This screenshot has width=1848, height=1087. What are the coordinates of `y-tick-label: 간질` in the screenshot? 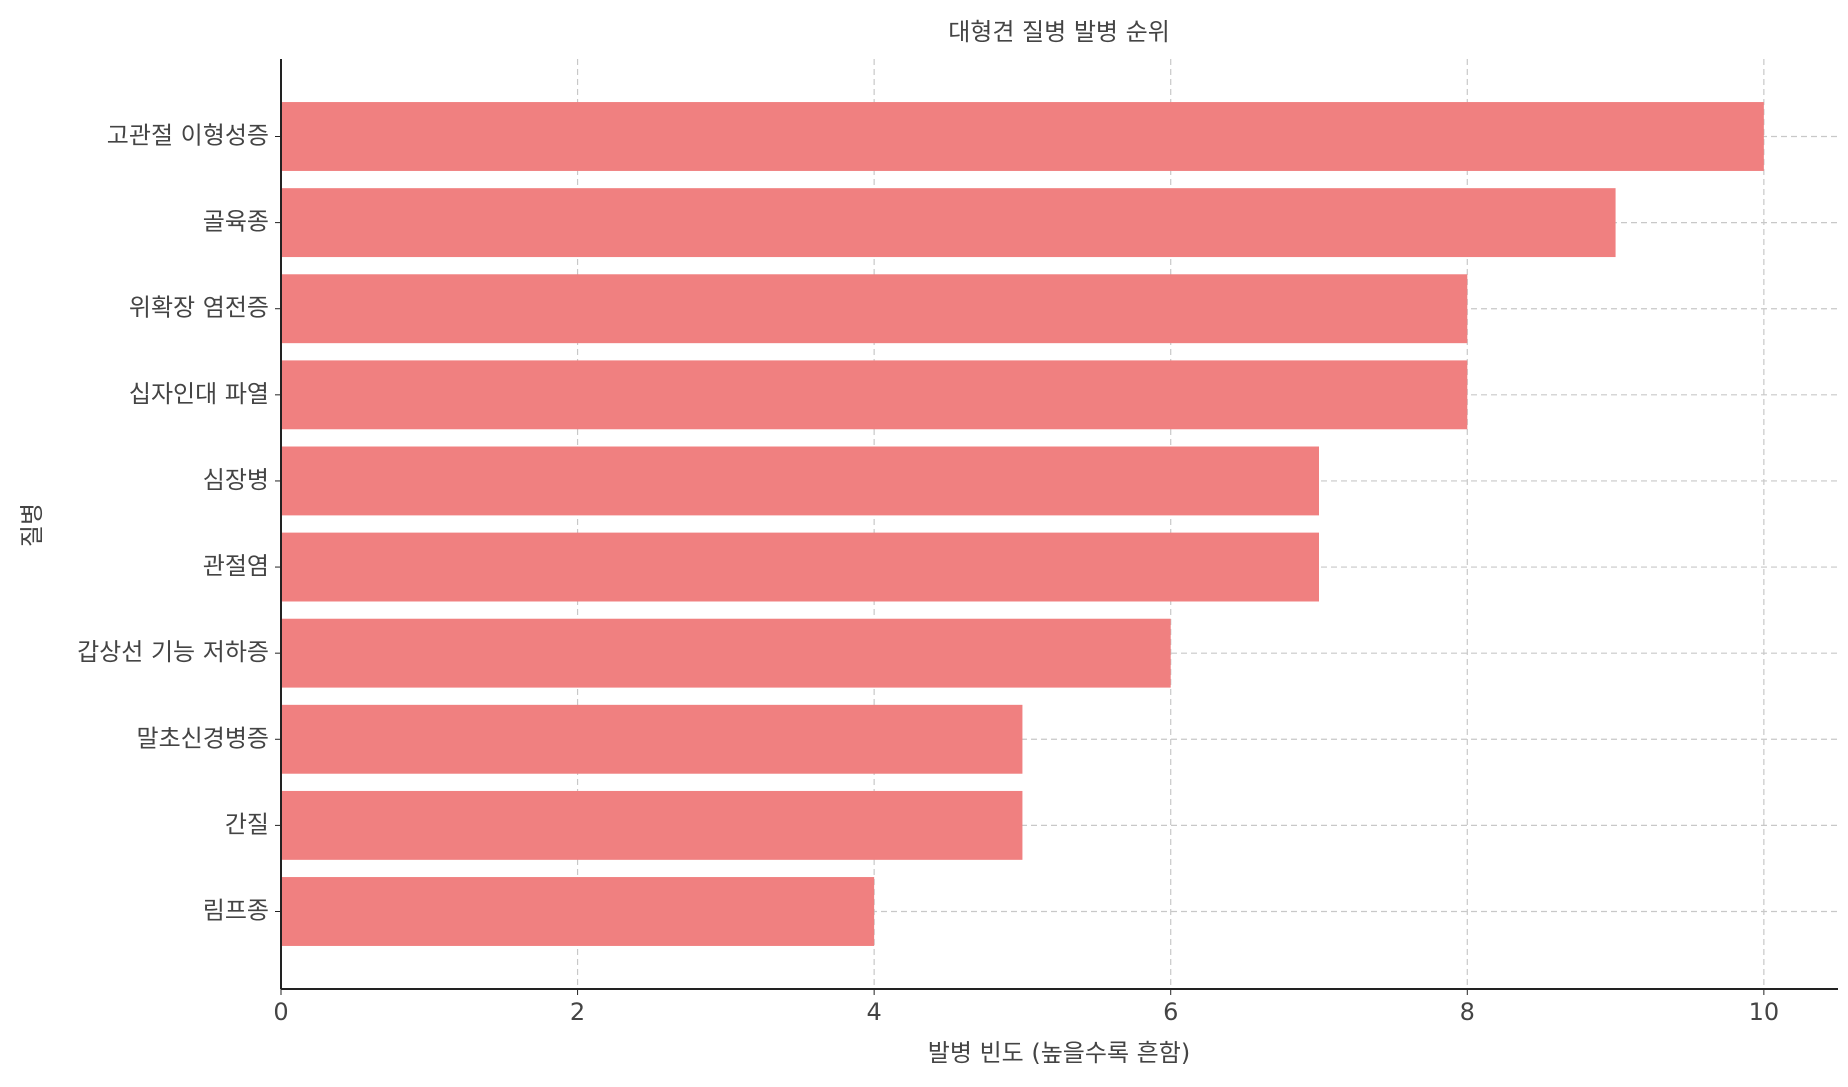 It's located at (247, 824).